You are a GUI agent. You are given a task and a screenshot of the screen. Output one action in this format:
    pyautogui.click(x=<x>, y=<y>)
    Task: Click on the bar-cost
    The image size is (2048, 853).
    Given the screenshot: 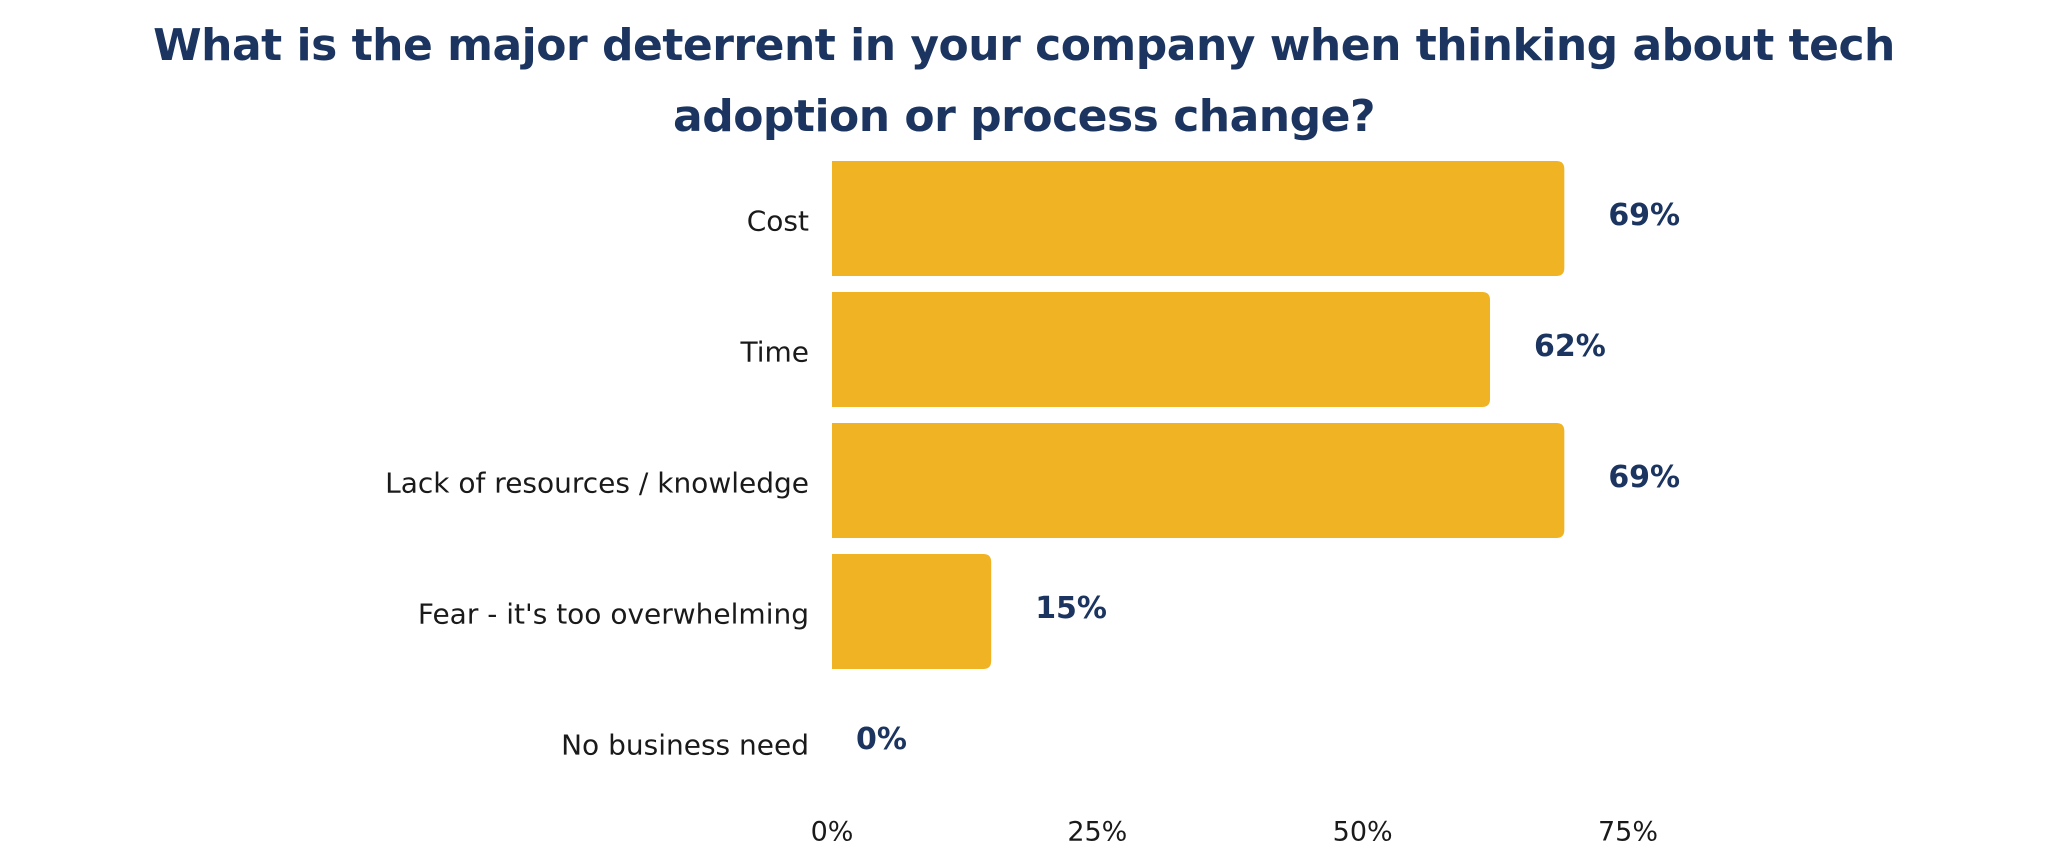 What is the action you would take?
    pyautogui.click(x=1198, y=218)
    